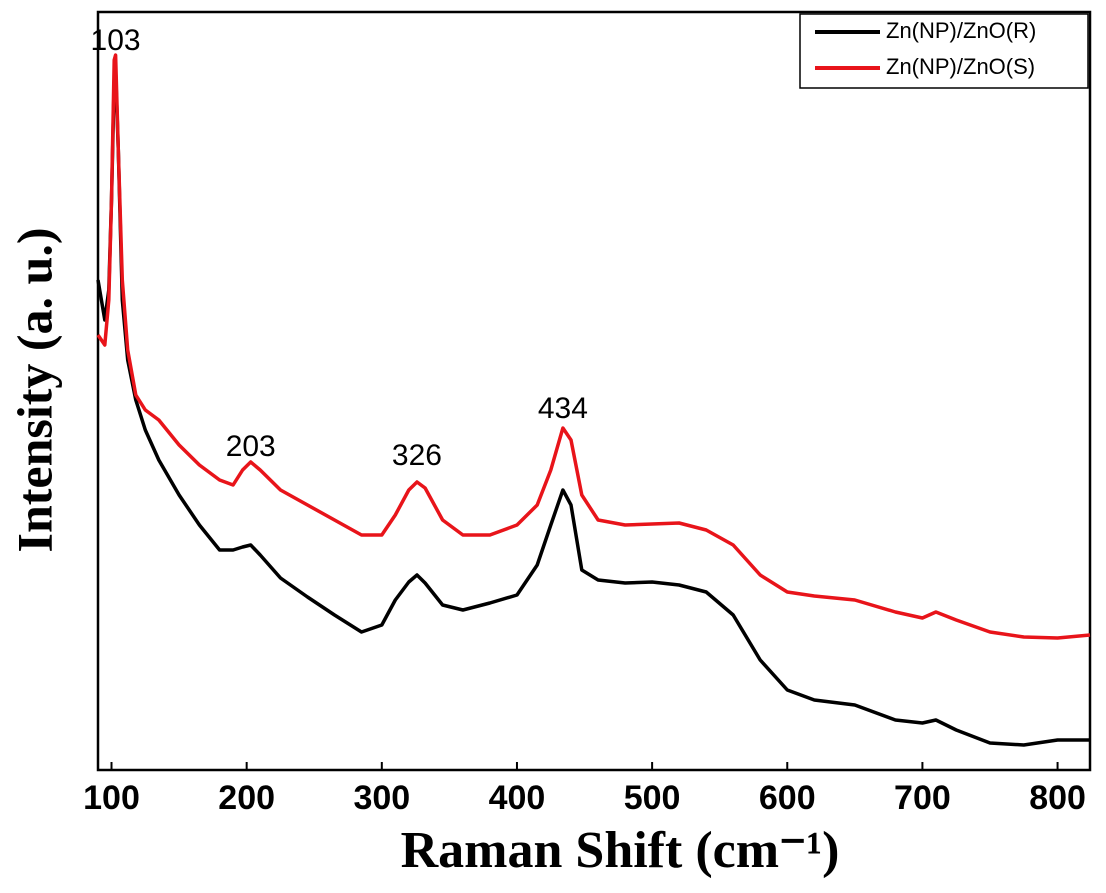 Image resolution: width=1106 pixels, height=893 pixels. What do you see at coordinates (652, 798) in the screenshot?
I see `x-tick-label: 500` at bounding box center [652, 798].